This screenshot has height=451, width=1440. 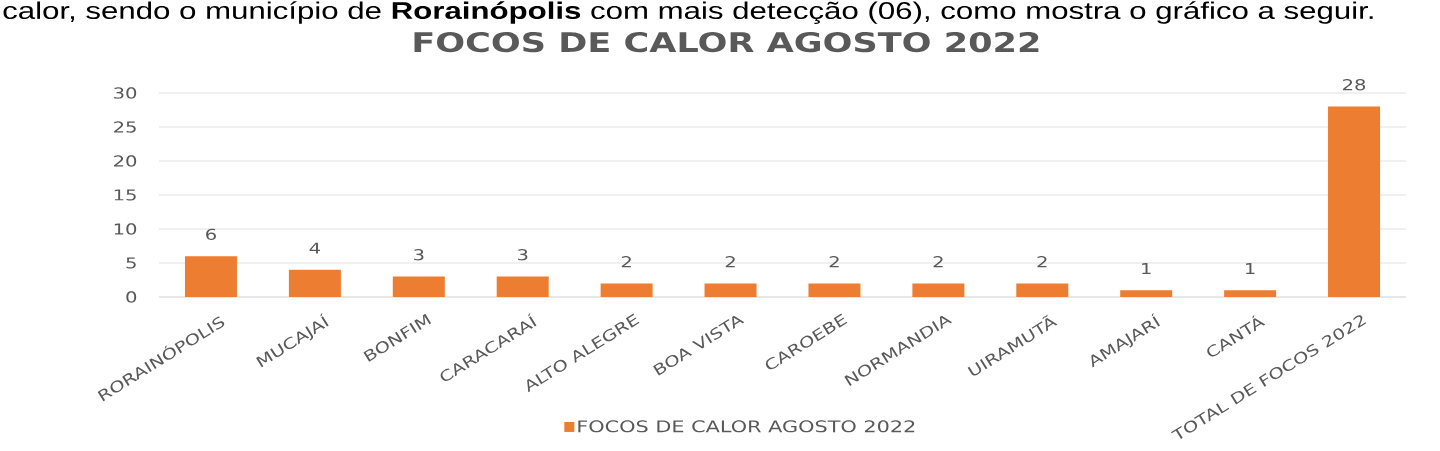 I want to click on y-tick-label: 20, so click(x=125, y=161).